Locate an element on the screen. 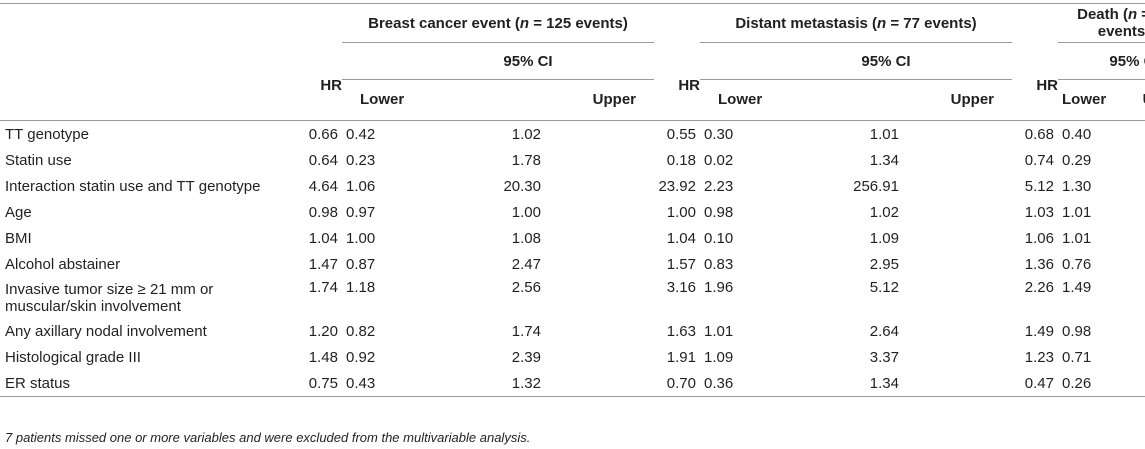 This screenshot has width=1145, height=449. ci-upper-value: 1.74 is located at coordinates (526, 331).